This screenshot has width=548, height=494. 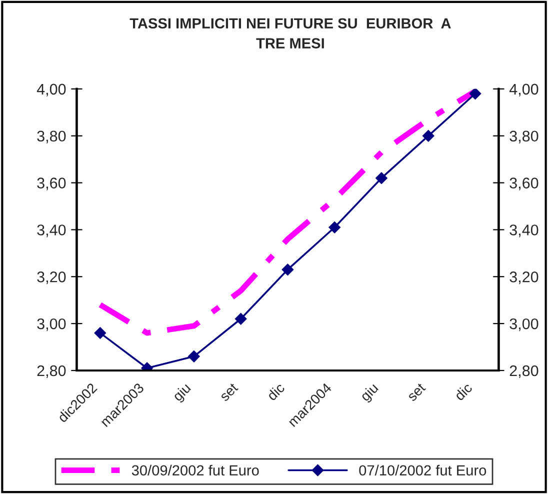 What do you see at coordinates (51, 231) in the screenshot?
I see `y-tick-label: 3,40` at bounding box center [51, 231].